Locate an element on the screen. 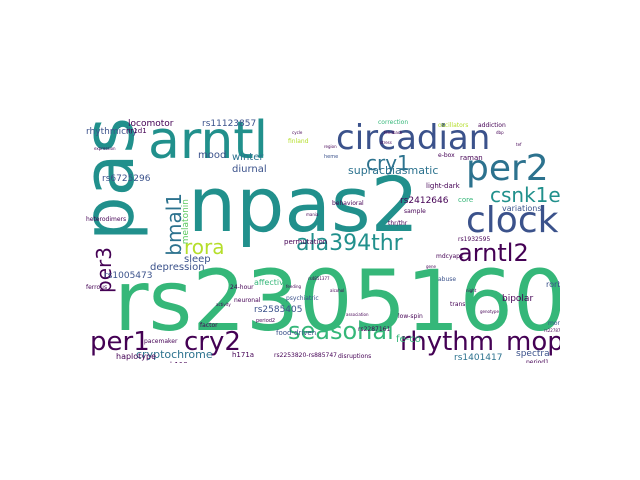 This screenshot has width=640, height=480. word-small-14: night is located at coordinates (471, 290).